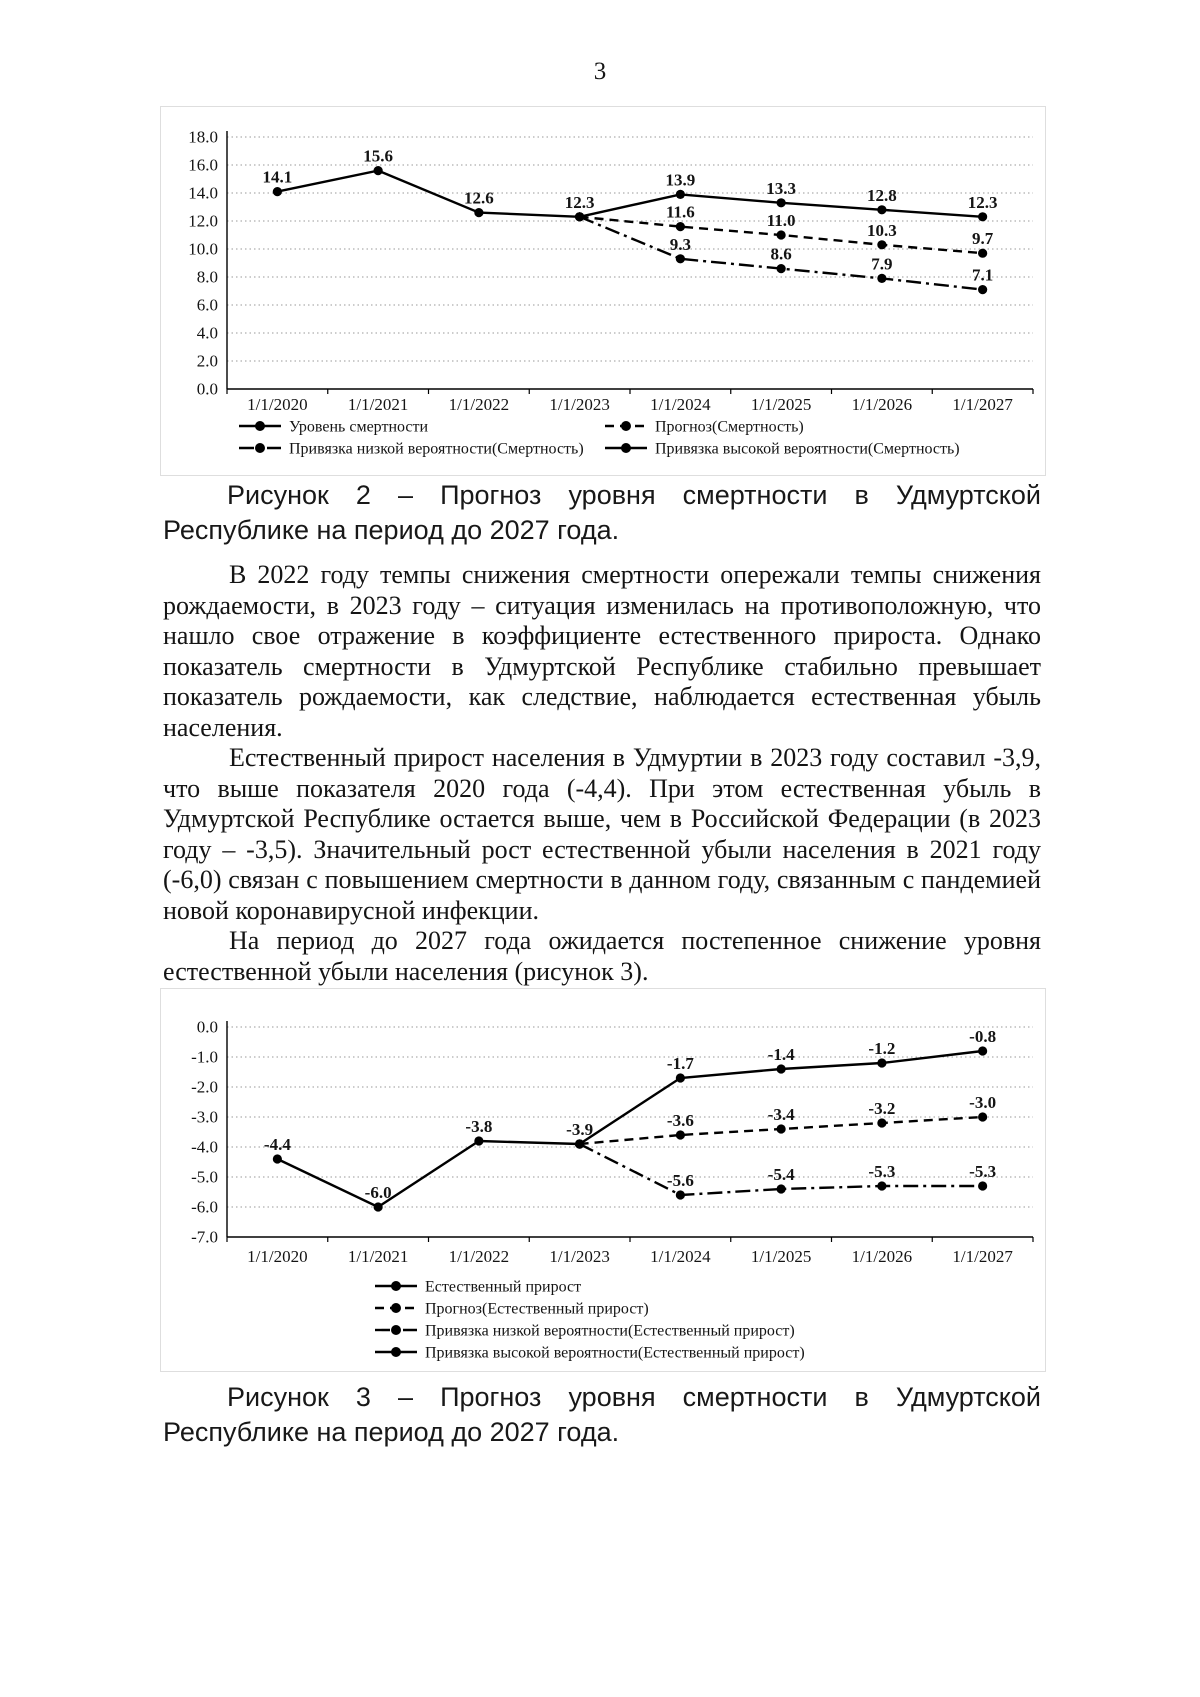 This screenshot has width=1200, height=1697. I want to click on y-tick-label: -6.0, so click(204, 1207).